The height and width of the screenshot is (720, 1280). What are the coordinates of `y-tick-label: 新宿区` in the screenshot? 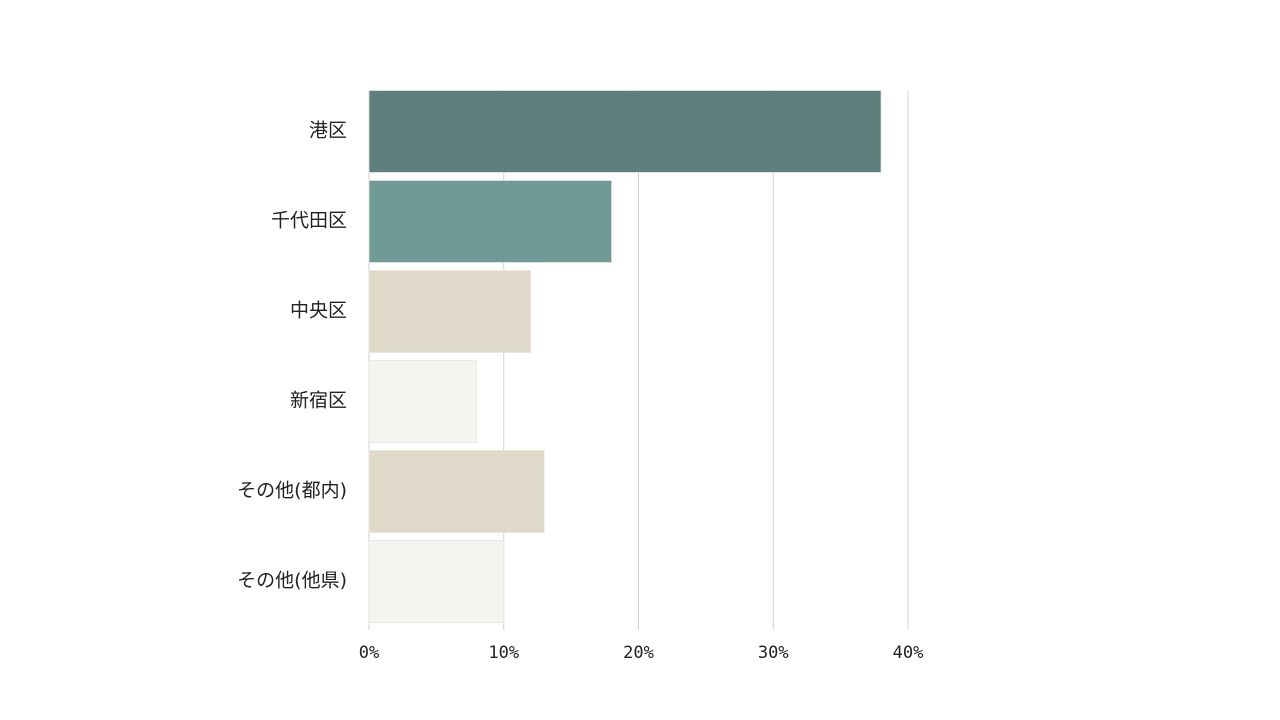 It's located at (318, 401).